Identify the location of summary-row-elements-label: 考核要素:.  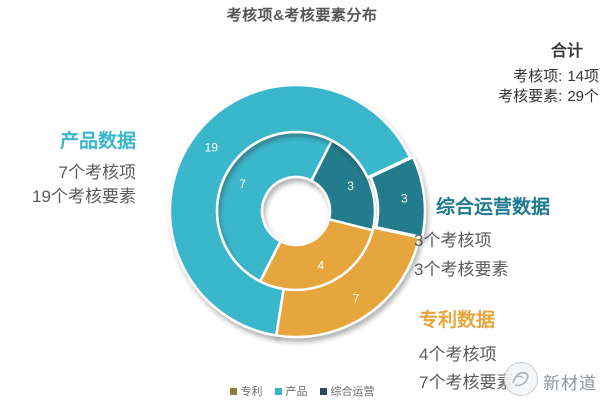
(530, 96).